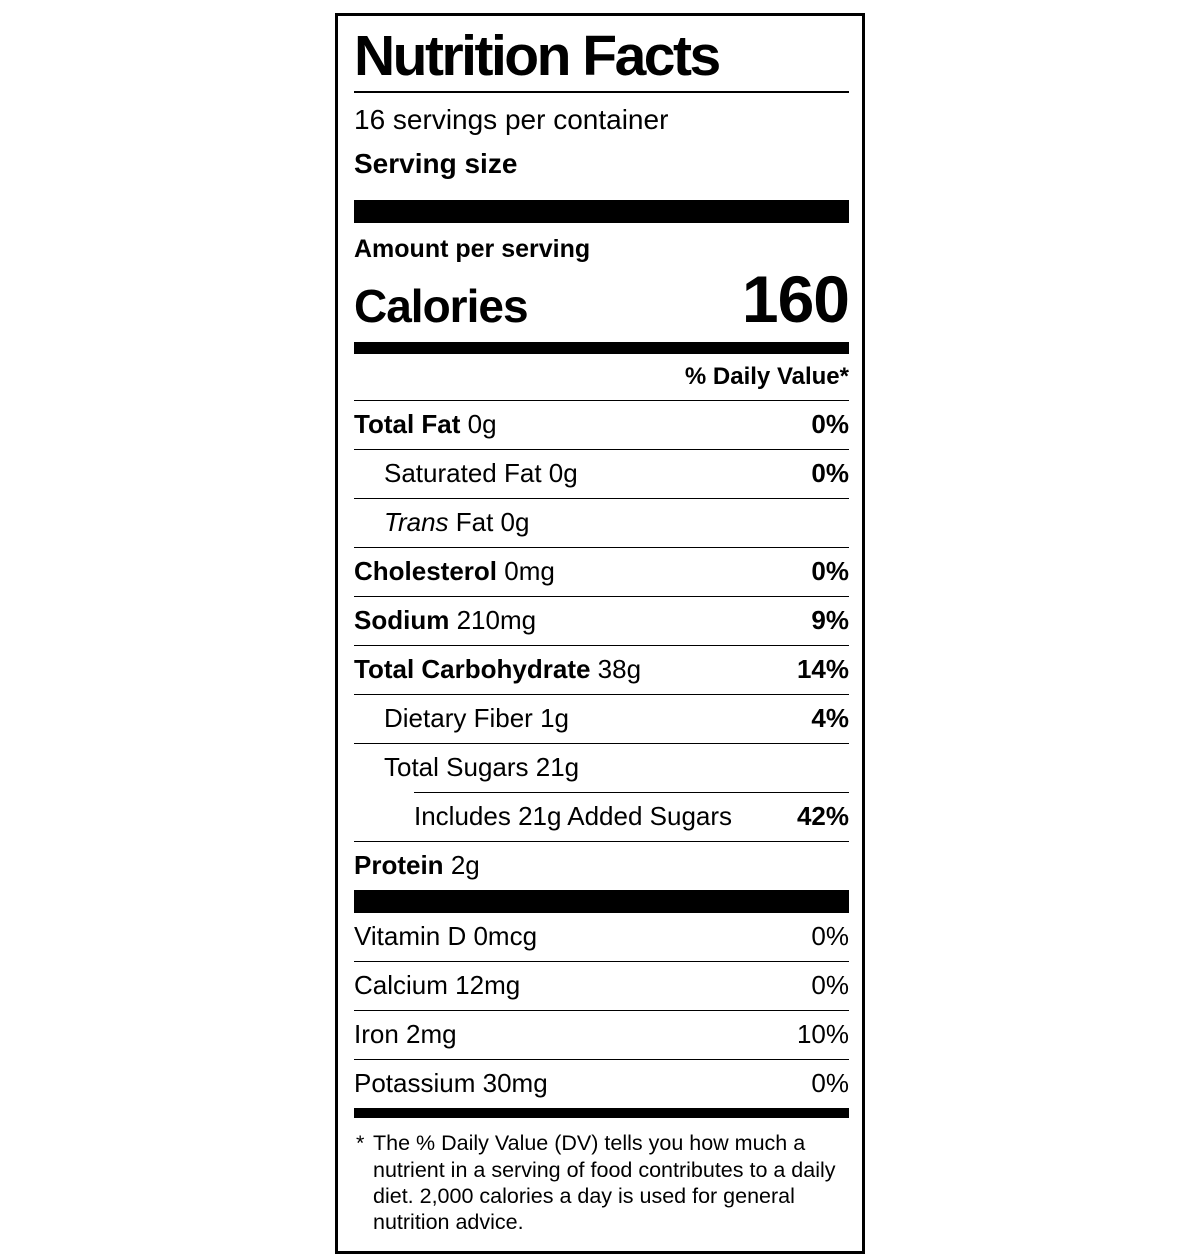  Describe the element at coordinates (601, 92) in the screenshot. I see `title-rule` at that location.